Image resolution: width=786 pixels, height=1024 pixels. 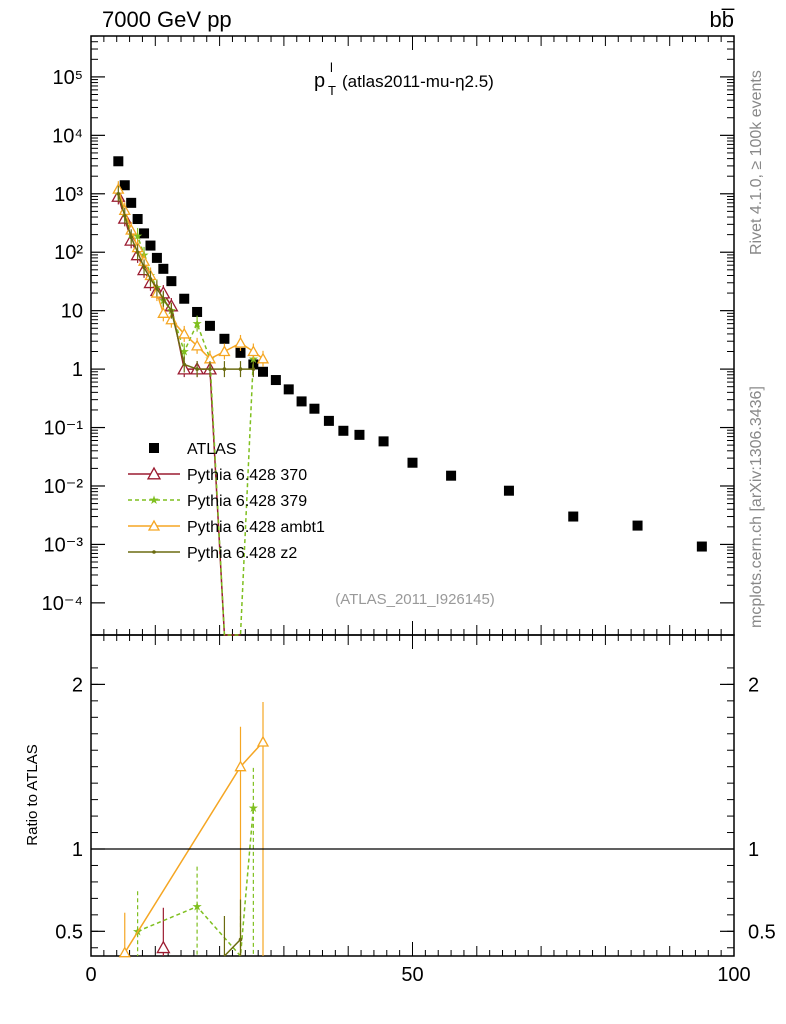 I want to click on y-tick-label: 10⁻², so click(x=64, y=487).